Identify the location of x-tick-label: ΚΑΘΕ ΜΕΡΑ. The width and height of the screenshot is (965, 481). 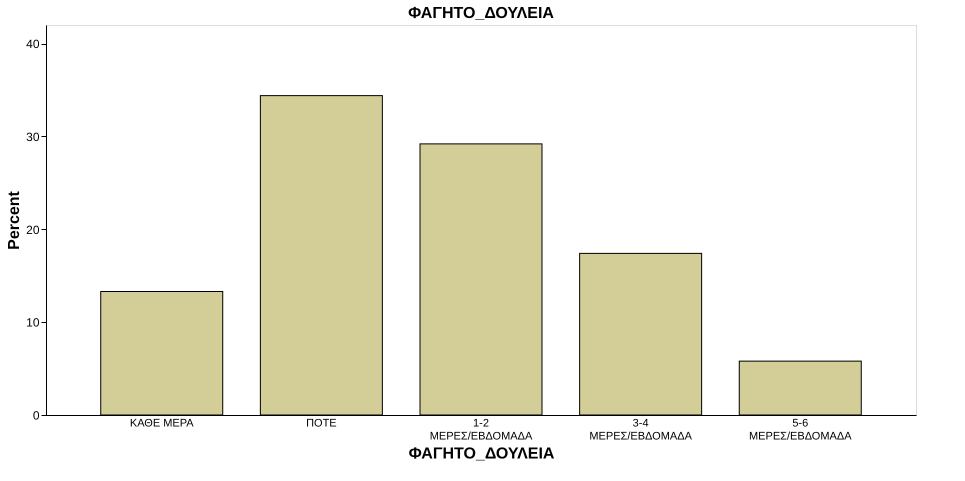
(162, 424).